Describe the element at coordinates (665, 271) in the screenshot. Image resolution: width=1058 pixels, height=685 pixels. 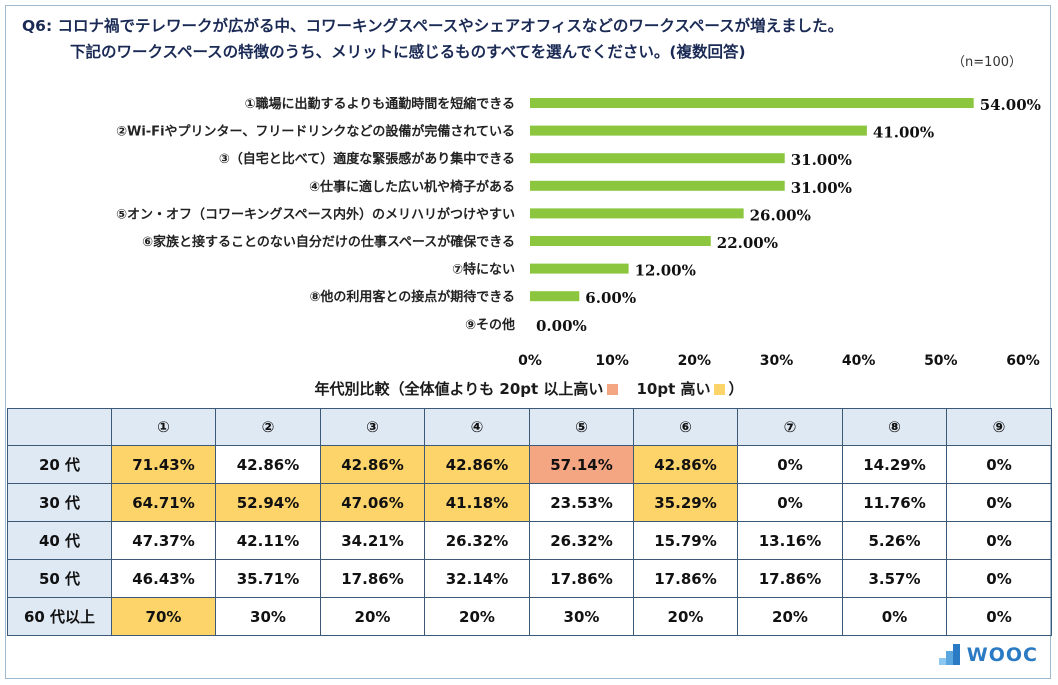
I see `value-label: 12.00%` at that location.